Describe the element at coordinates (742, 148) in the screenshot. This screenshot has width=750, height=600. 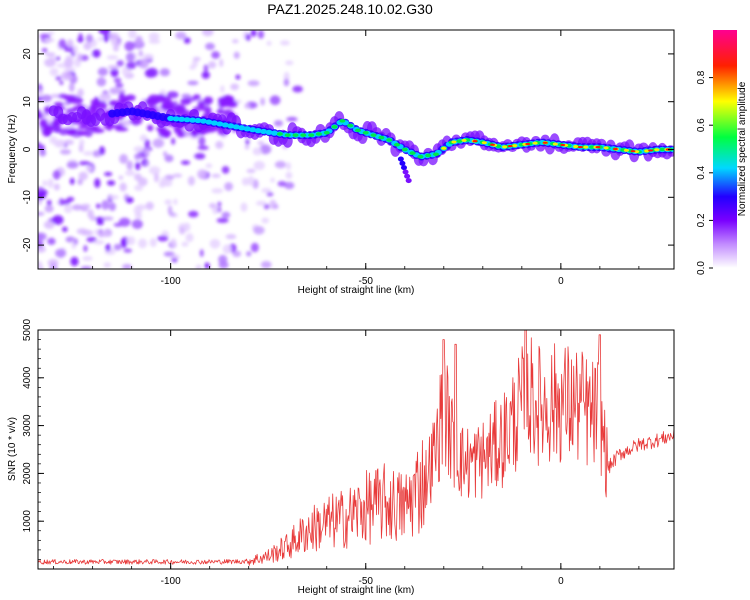
I see `colorbar-label: Normalized spectral amplitude` at that location.